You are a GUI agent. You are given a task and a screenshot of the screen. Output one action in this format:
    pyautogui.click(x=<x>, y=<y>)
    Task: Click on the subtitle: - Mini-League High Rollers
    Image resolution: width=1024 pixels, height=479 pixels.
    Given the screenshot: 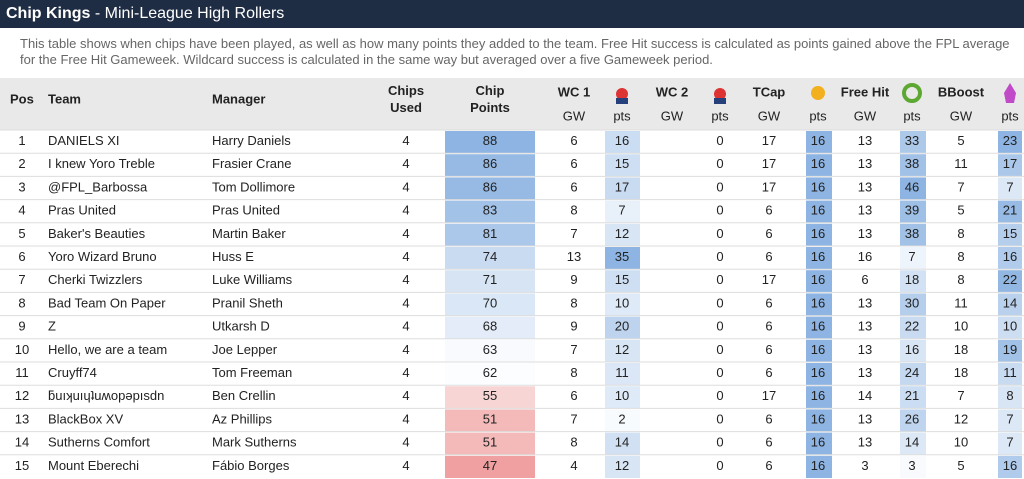 What is the action you would take?
    pyautogui.click(x=189, y=13)
    